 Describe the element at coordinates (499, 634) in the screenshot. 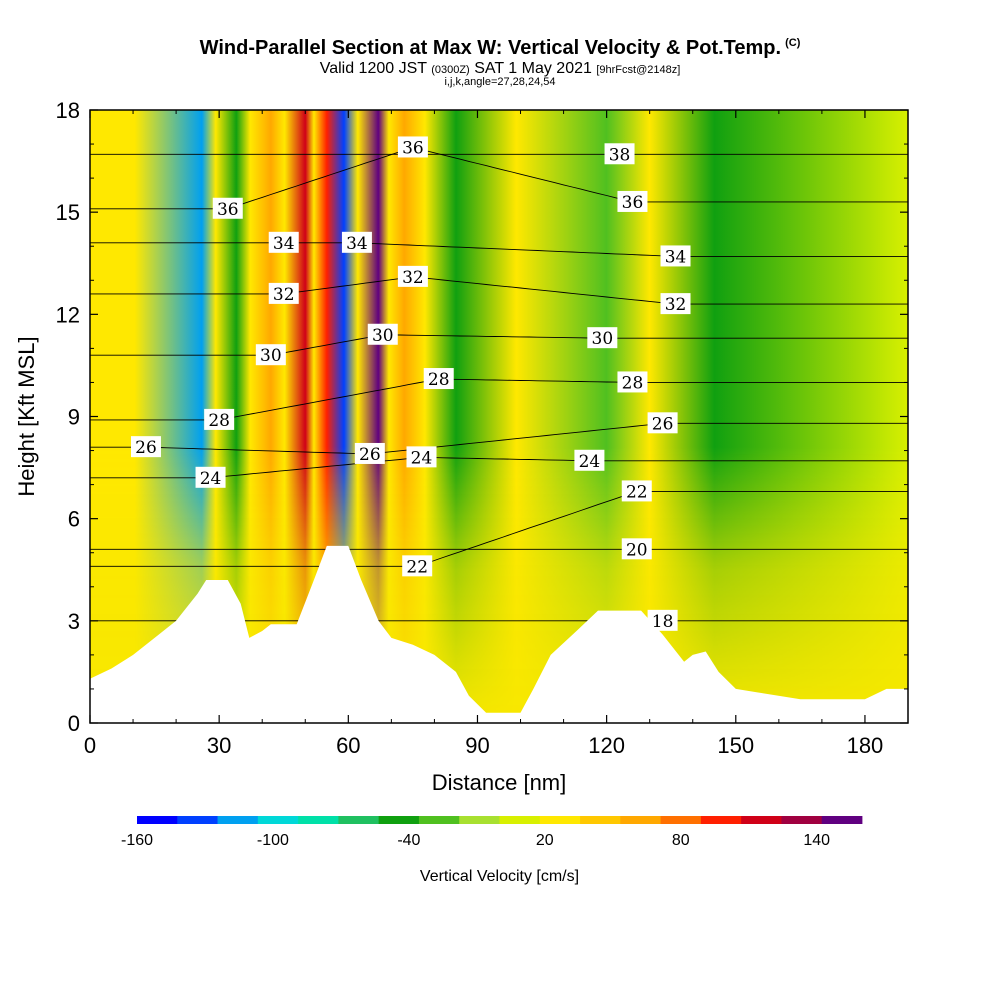

I see `terrain` at that location.